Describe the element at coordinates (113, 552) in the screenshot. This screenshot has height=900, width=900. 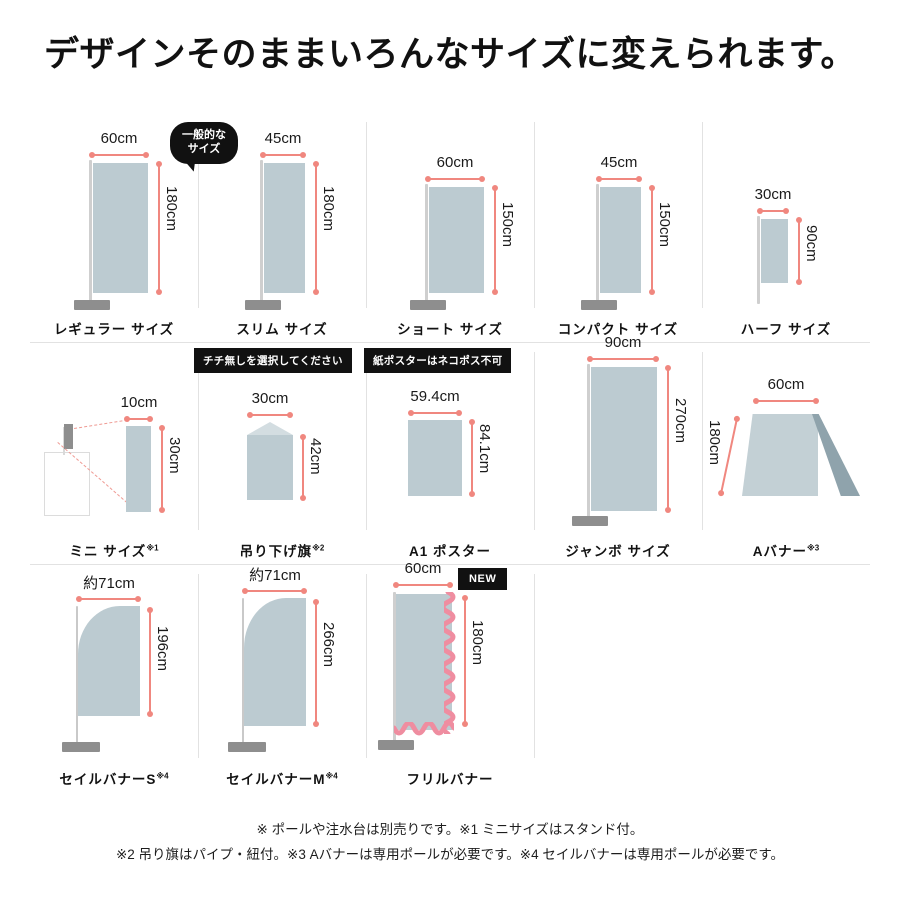
I see `item-label: ミニ サイズ※1` at that location.